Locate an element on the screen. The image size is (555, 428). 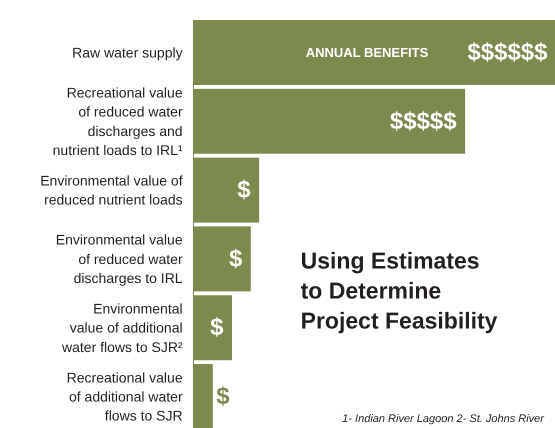
annotation: $$$$$$ is located at coordinates (507, 52).